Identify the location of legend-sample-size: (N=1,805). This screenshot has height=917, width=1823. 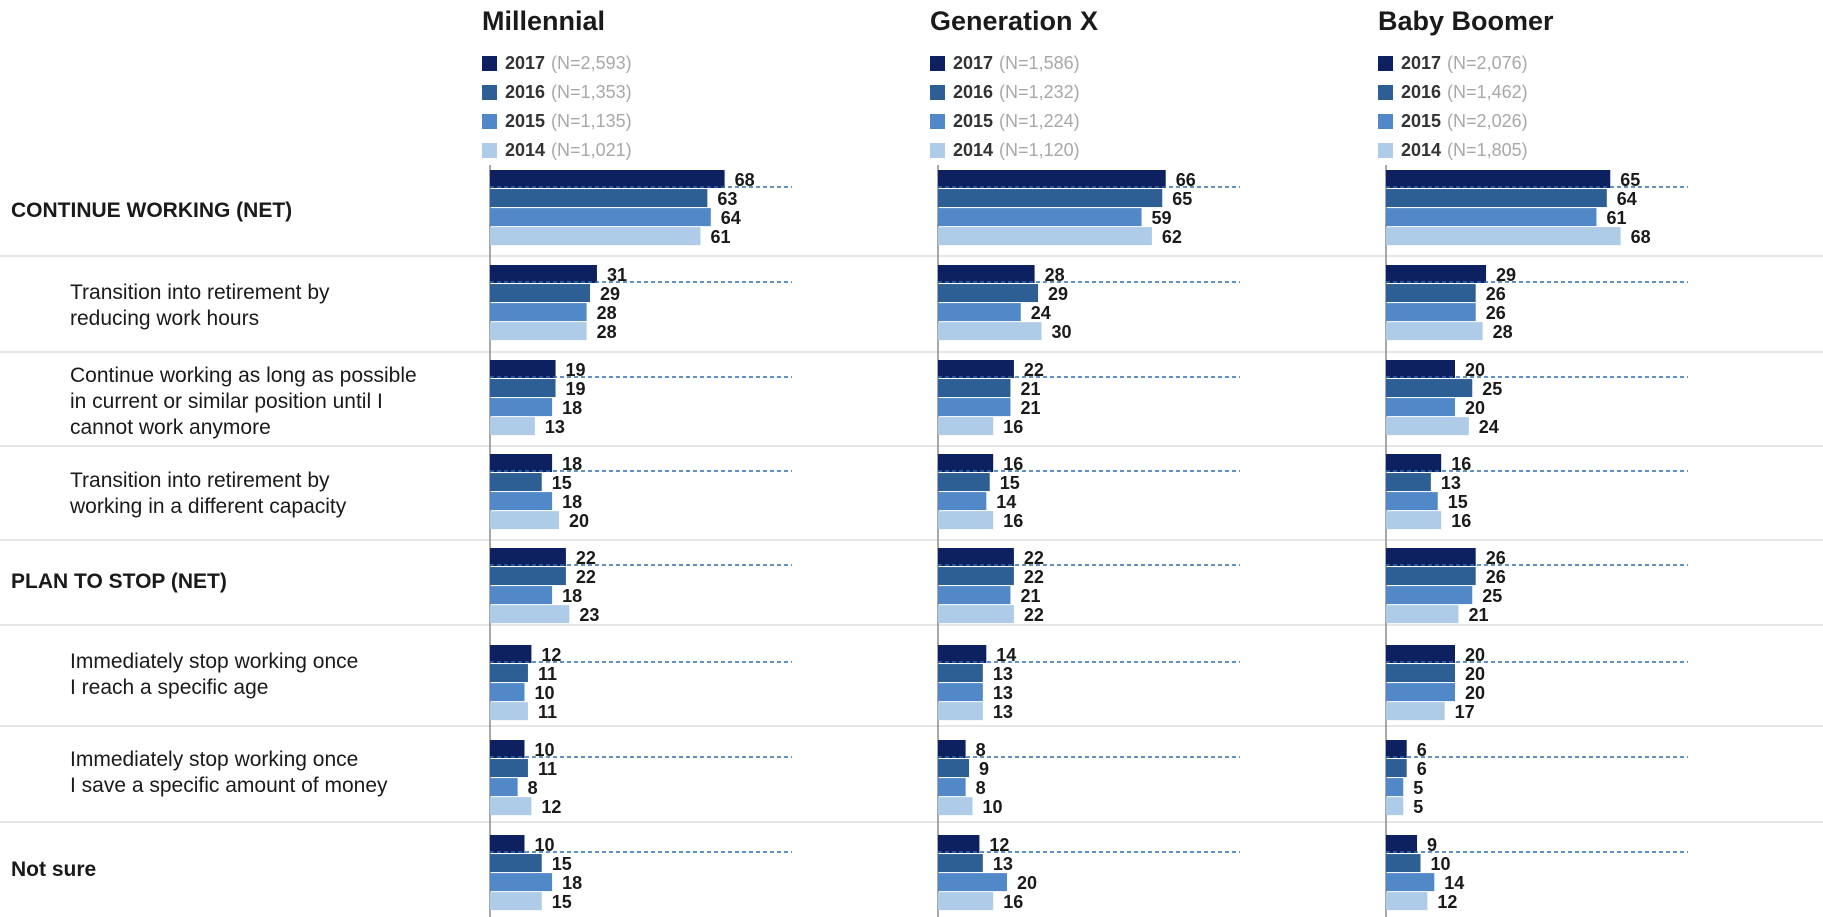
(1487, 150).